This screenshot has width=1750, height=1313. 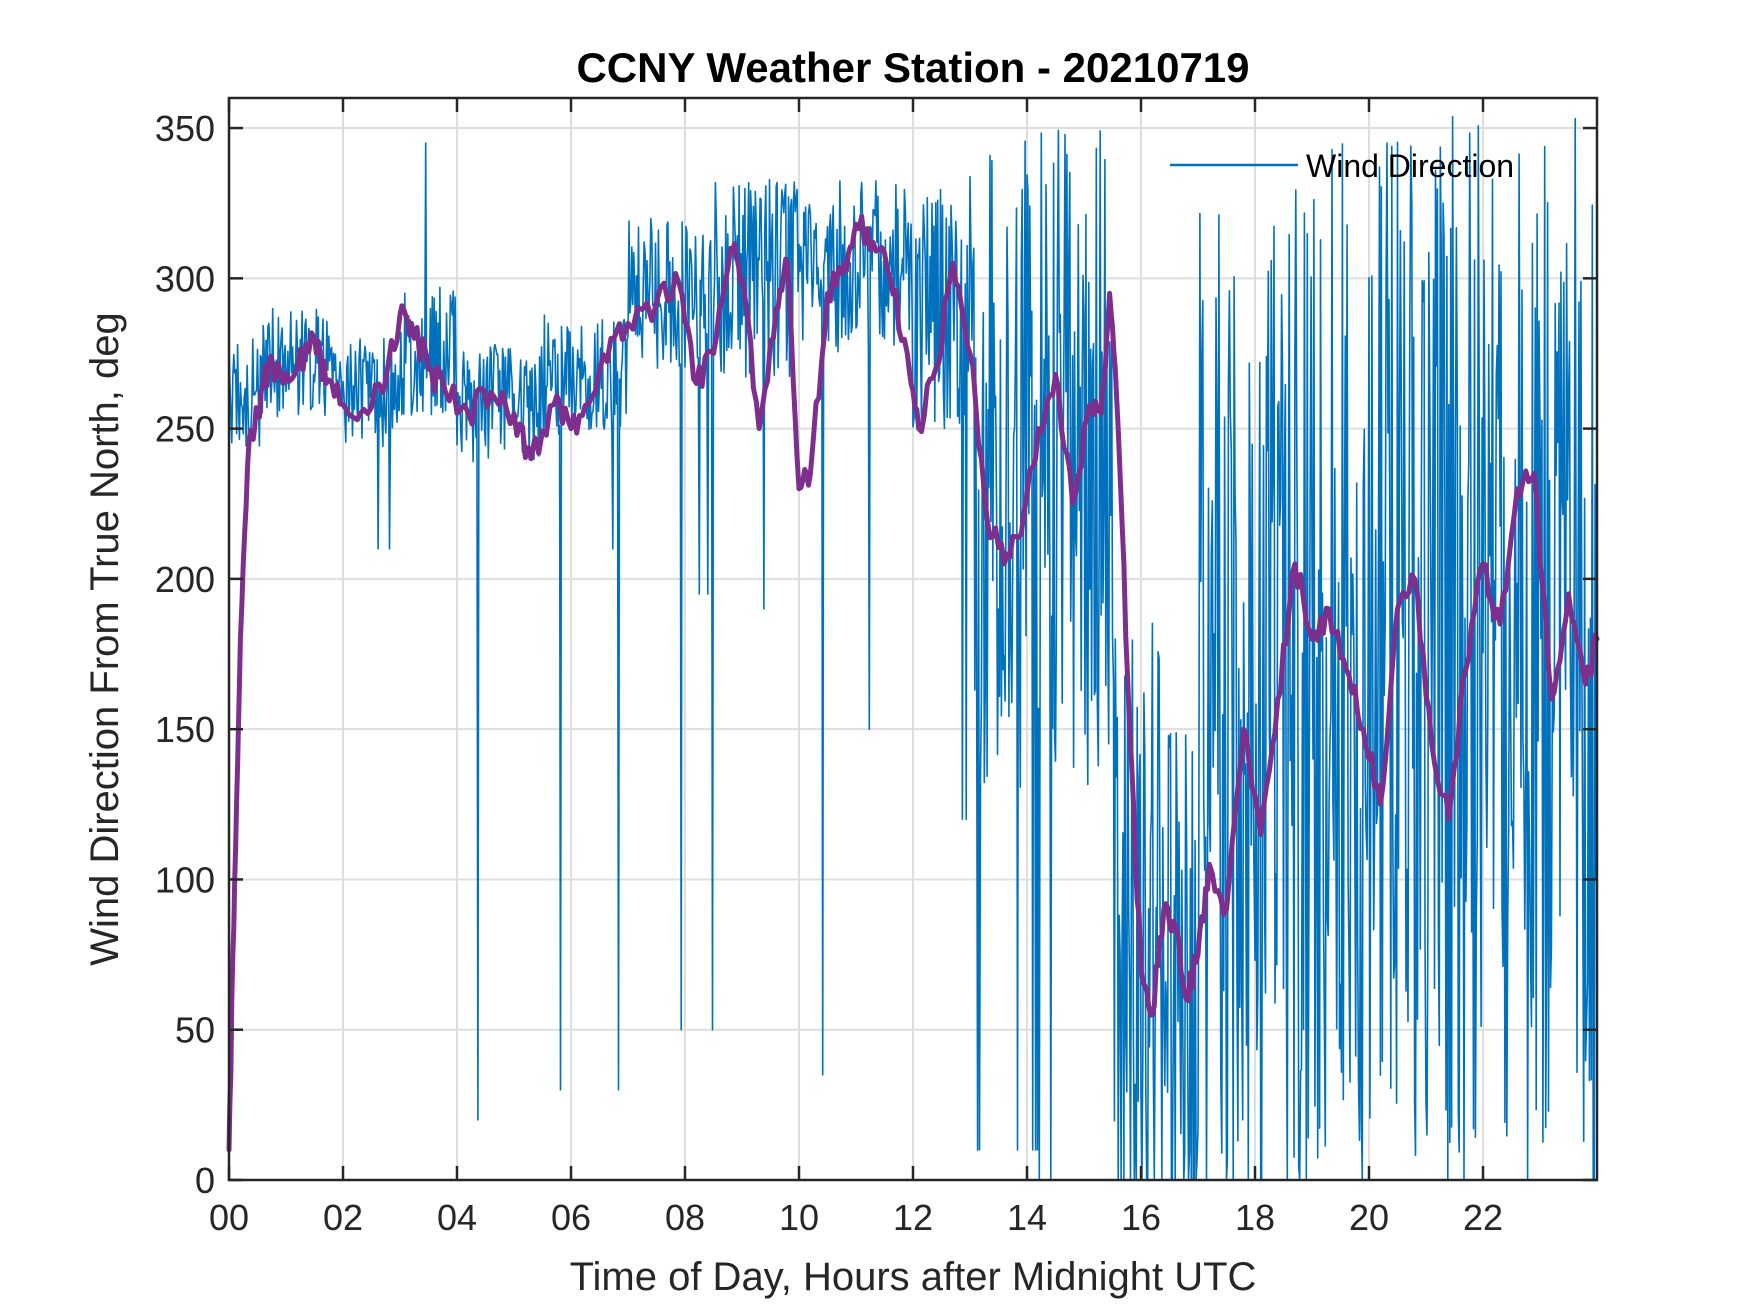 I want to click on x-tick-label: 08, so click(x=685, y=1217).